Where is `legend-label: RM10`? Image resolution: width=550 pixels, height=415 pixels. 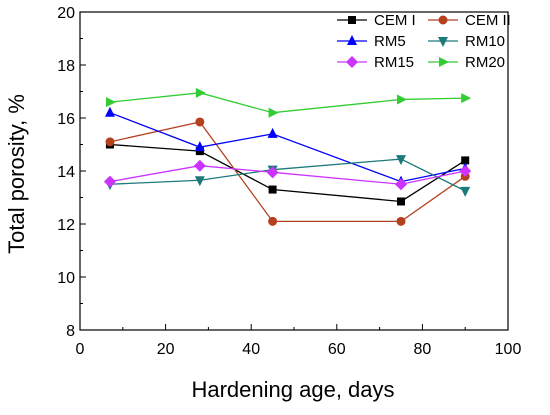
legend-label: RM10 is located at coordinates (485, 41).